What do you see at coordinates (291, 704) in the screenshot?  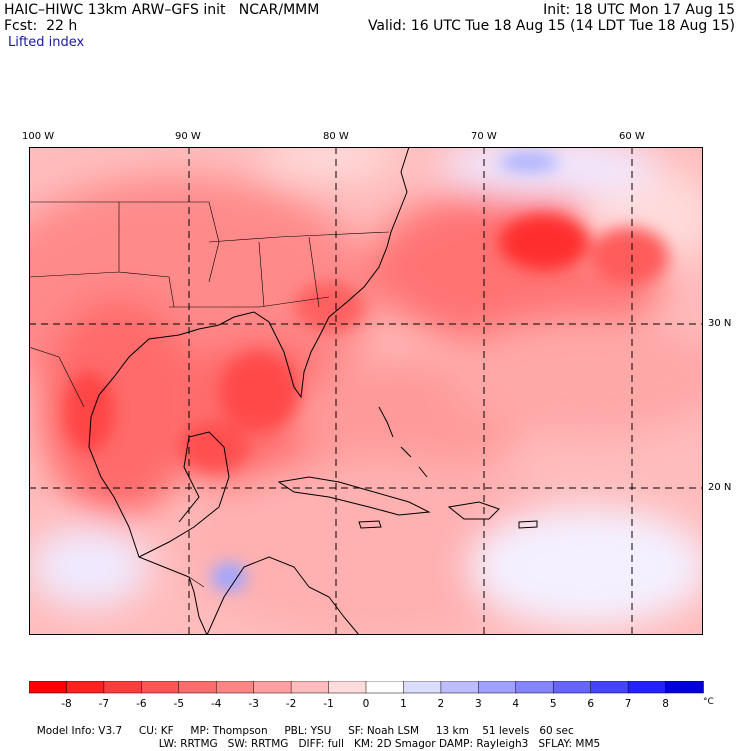 I see `colorbar-tick-label: -2` at bounding box center [291, 704].